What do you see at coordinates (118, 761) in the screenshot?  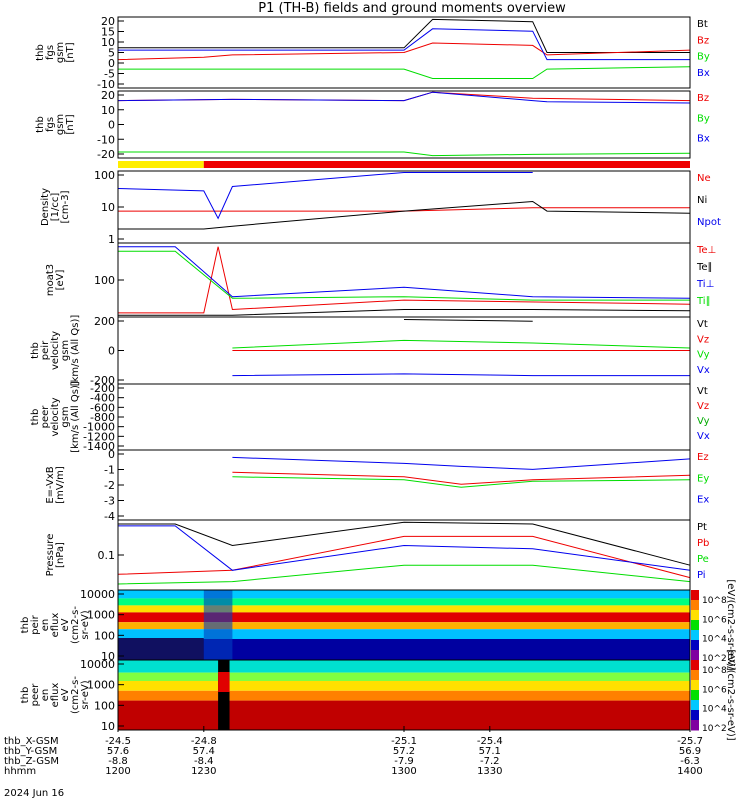 I see `time-axis-value: -8.8` at bounding box center [118, 761].